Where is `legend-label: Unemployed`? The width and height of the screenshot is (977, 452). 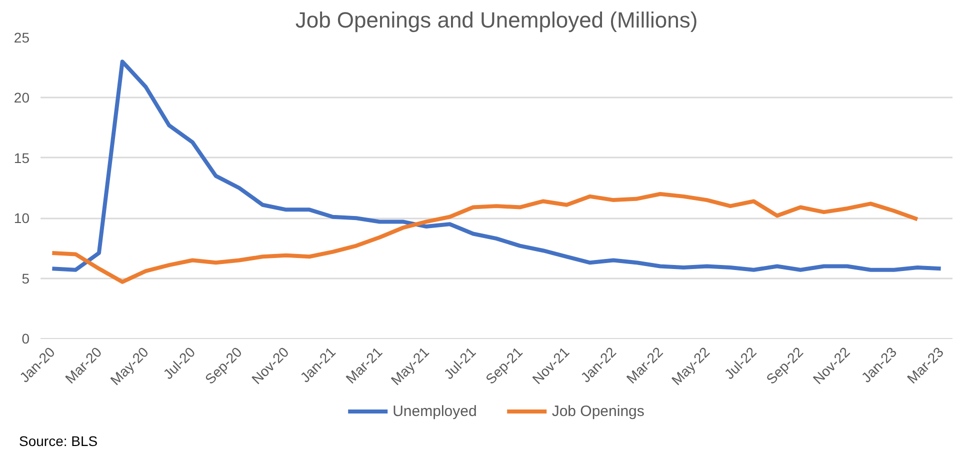
legend-label: Unemployed is located at coordinates (434, 411).